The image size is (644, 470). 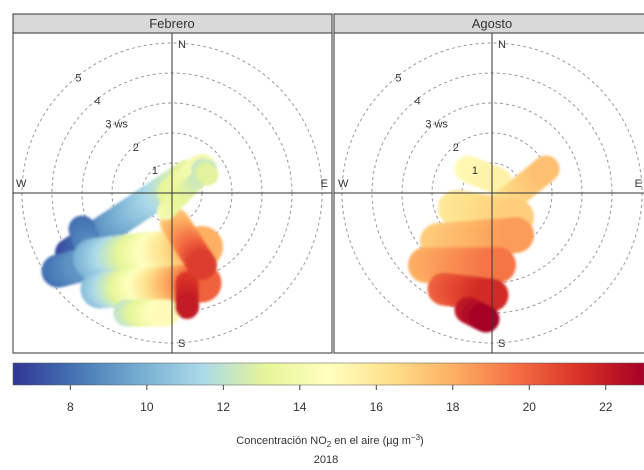 I want to click on colorbar-label-prefix: Concentración NO, so click(x=281, y=441).